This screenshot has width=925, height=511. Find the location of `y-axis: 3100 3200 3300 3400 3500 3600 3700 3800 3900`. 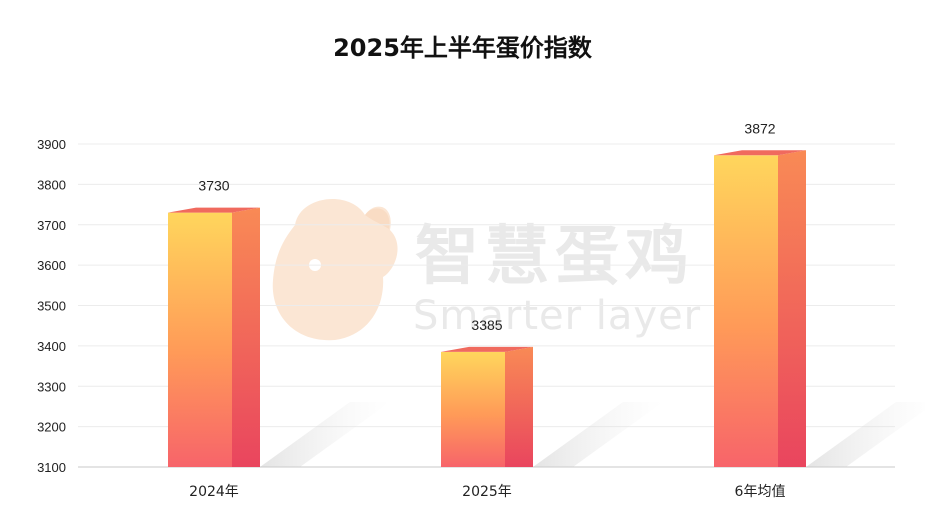

y-axis: 3100 3200 3300 3400 3500 3600 3700 3800 3900 is located at coordinates (51, 306).